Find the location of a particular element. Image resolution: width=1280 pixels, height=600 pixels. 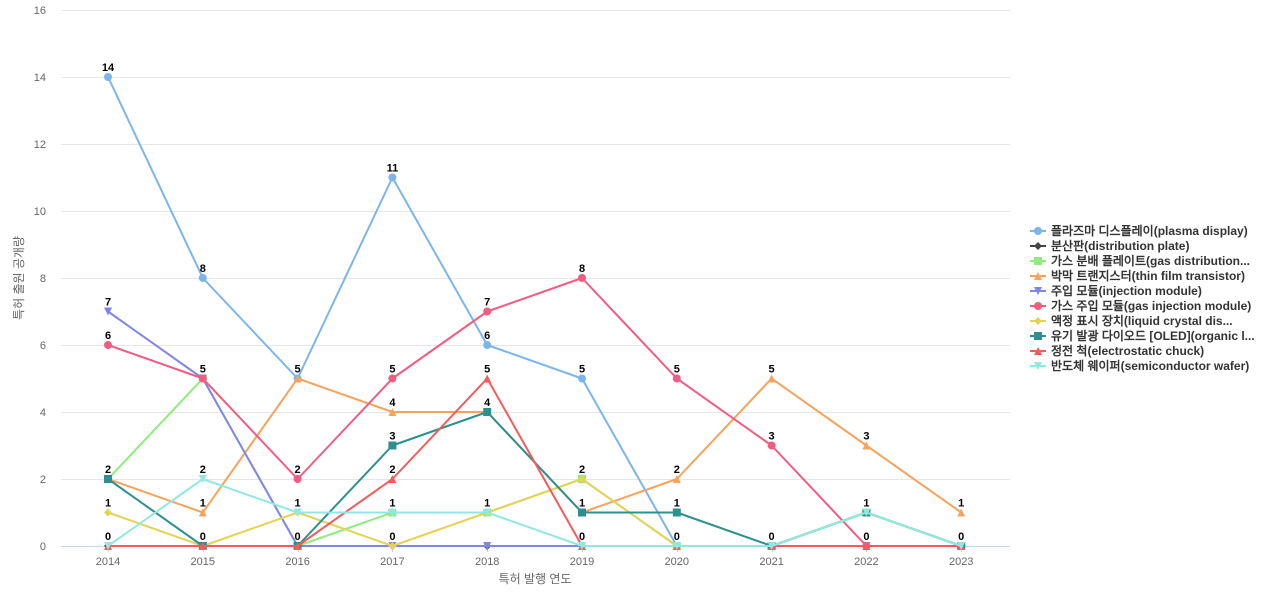

data-label: 6 is located at coordinates (487, 336).